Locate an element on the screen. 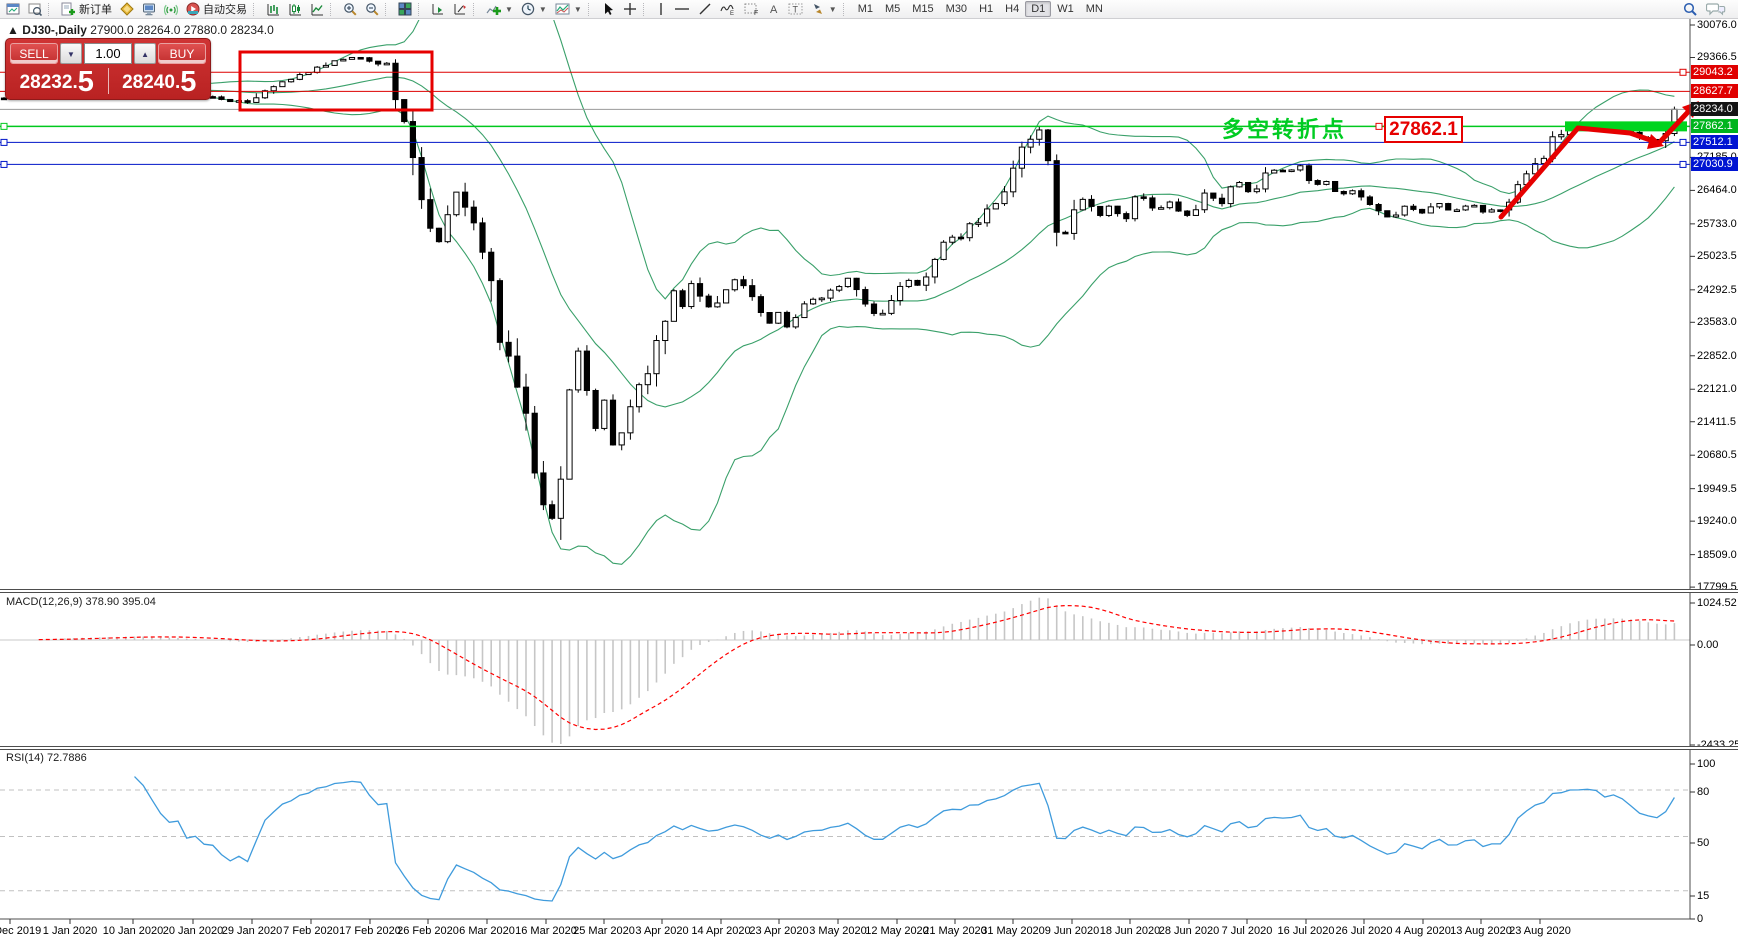 Image resolution: width=1738 pixels, height=942 pixels. timeframe-m1: M1 is located at coordinates (865, 9).